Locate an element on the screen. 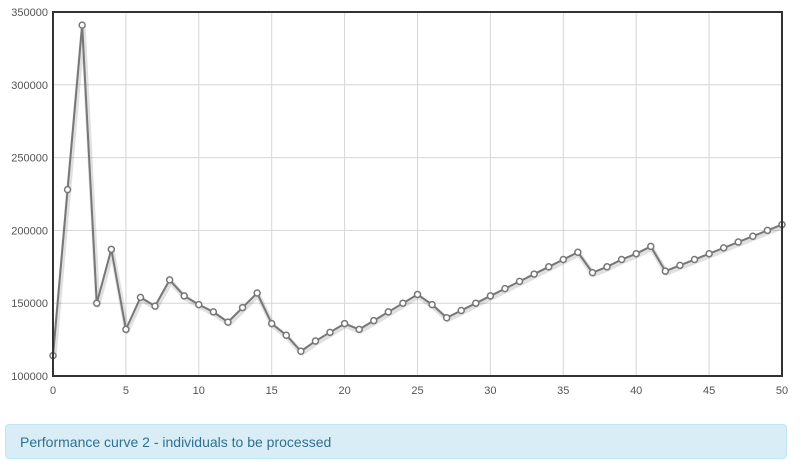 Image resolution: width=802 pixels, height=475 pixels. x-tick-label: 45 is located at coordinates (709, 391).